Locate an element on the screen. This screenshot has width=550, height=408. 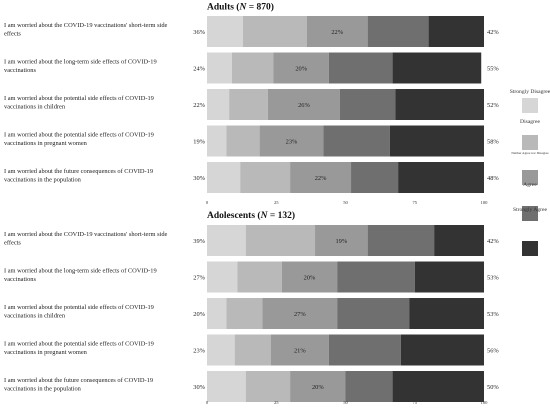
panel-title-suffix: = 870) is located at coordinates (260, 7).